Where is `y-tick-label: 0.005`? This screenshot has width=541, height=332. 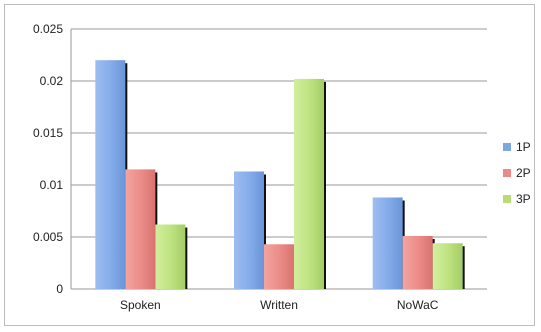 y-tick-label: 0.005 is located at coordinates (48, 237).